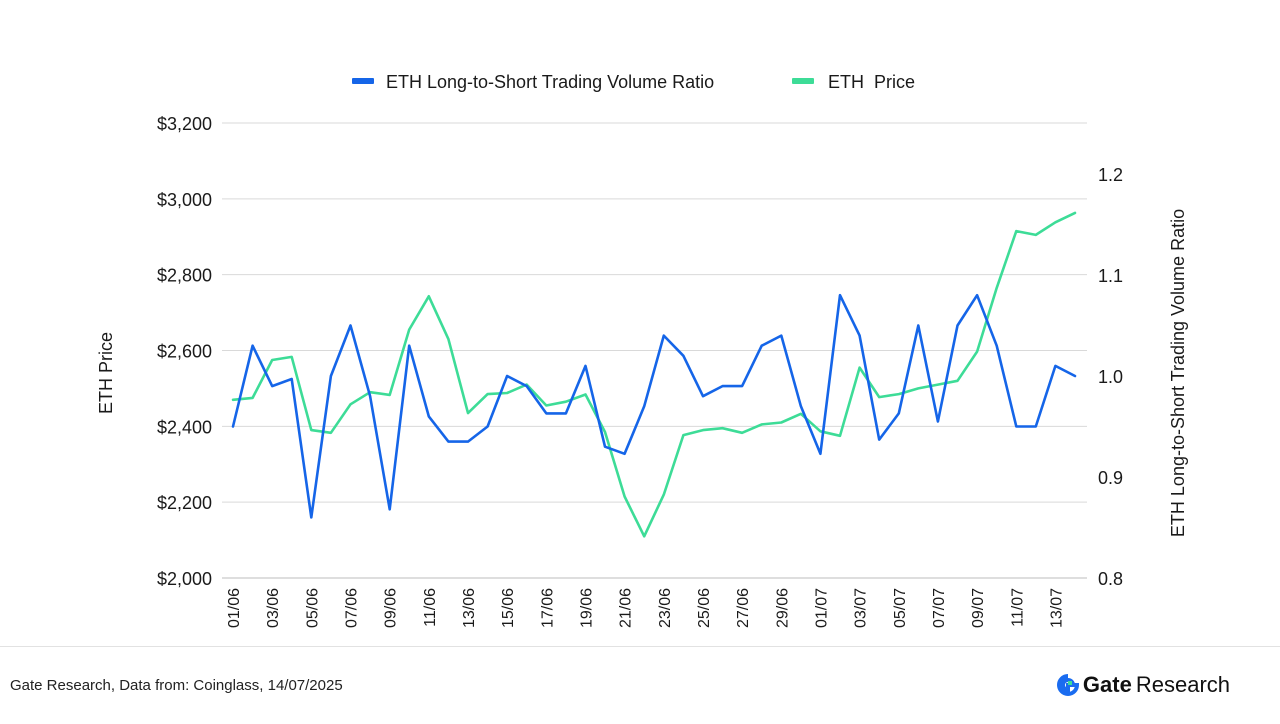 The height and width of the screenshot is (724, 1280). I want to click on y-axis-left-label: ETH Price, so click(106, 373).